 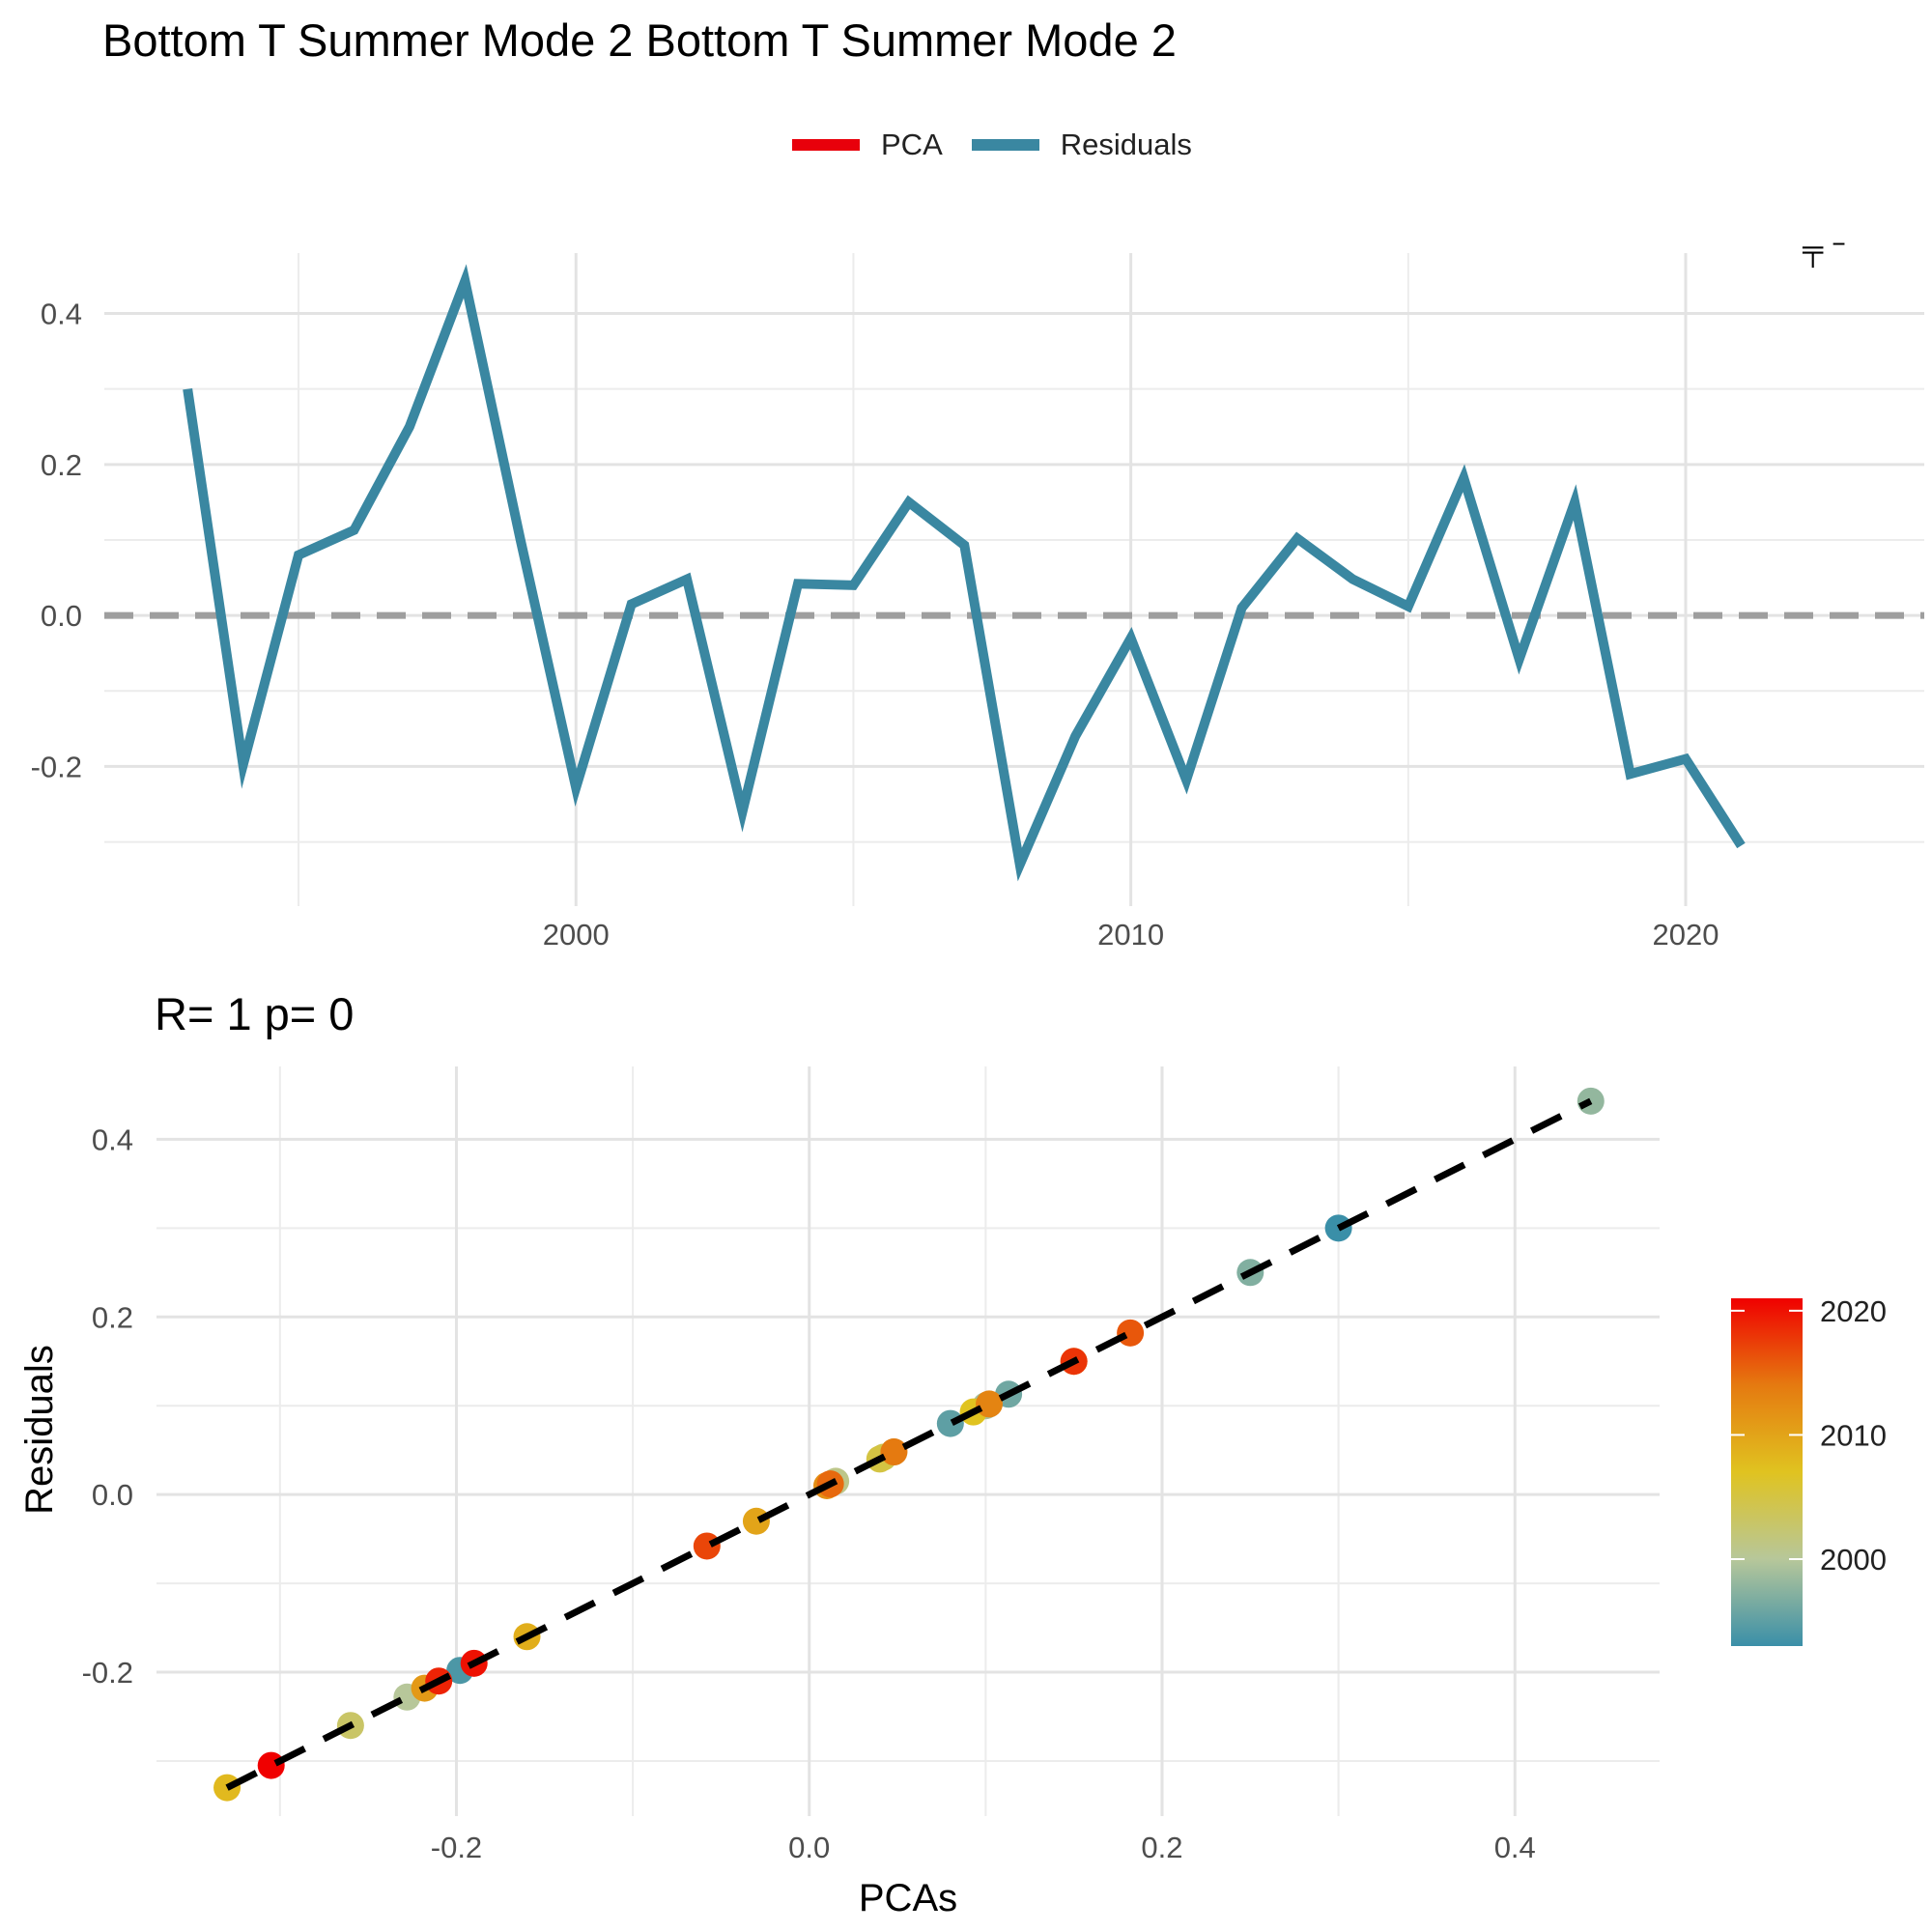 What do you see at coordinates (1161, 1847) in the screenshot?
I see `x-tick-label: 0.2` at bounding box center [1161, 1847].